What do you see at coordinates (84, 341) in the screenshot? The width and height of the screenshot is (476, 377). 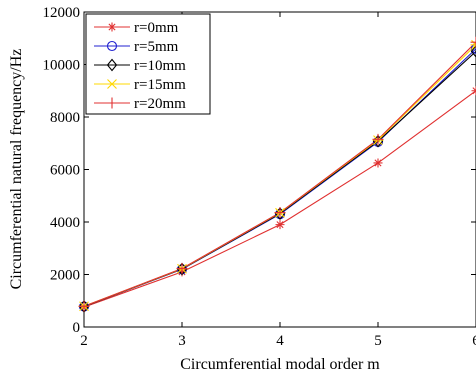 I see `x-tick-label: 2` at bounding box center [84, 341].